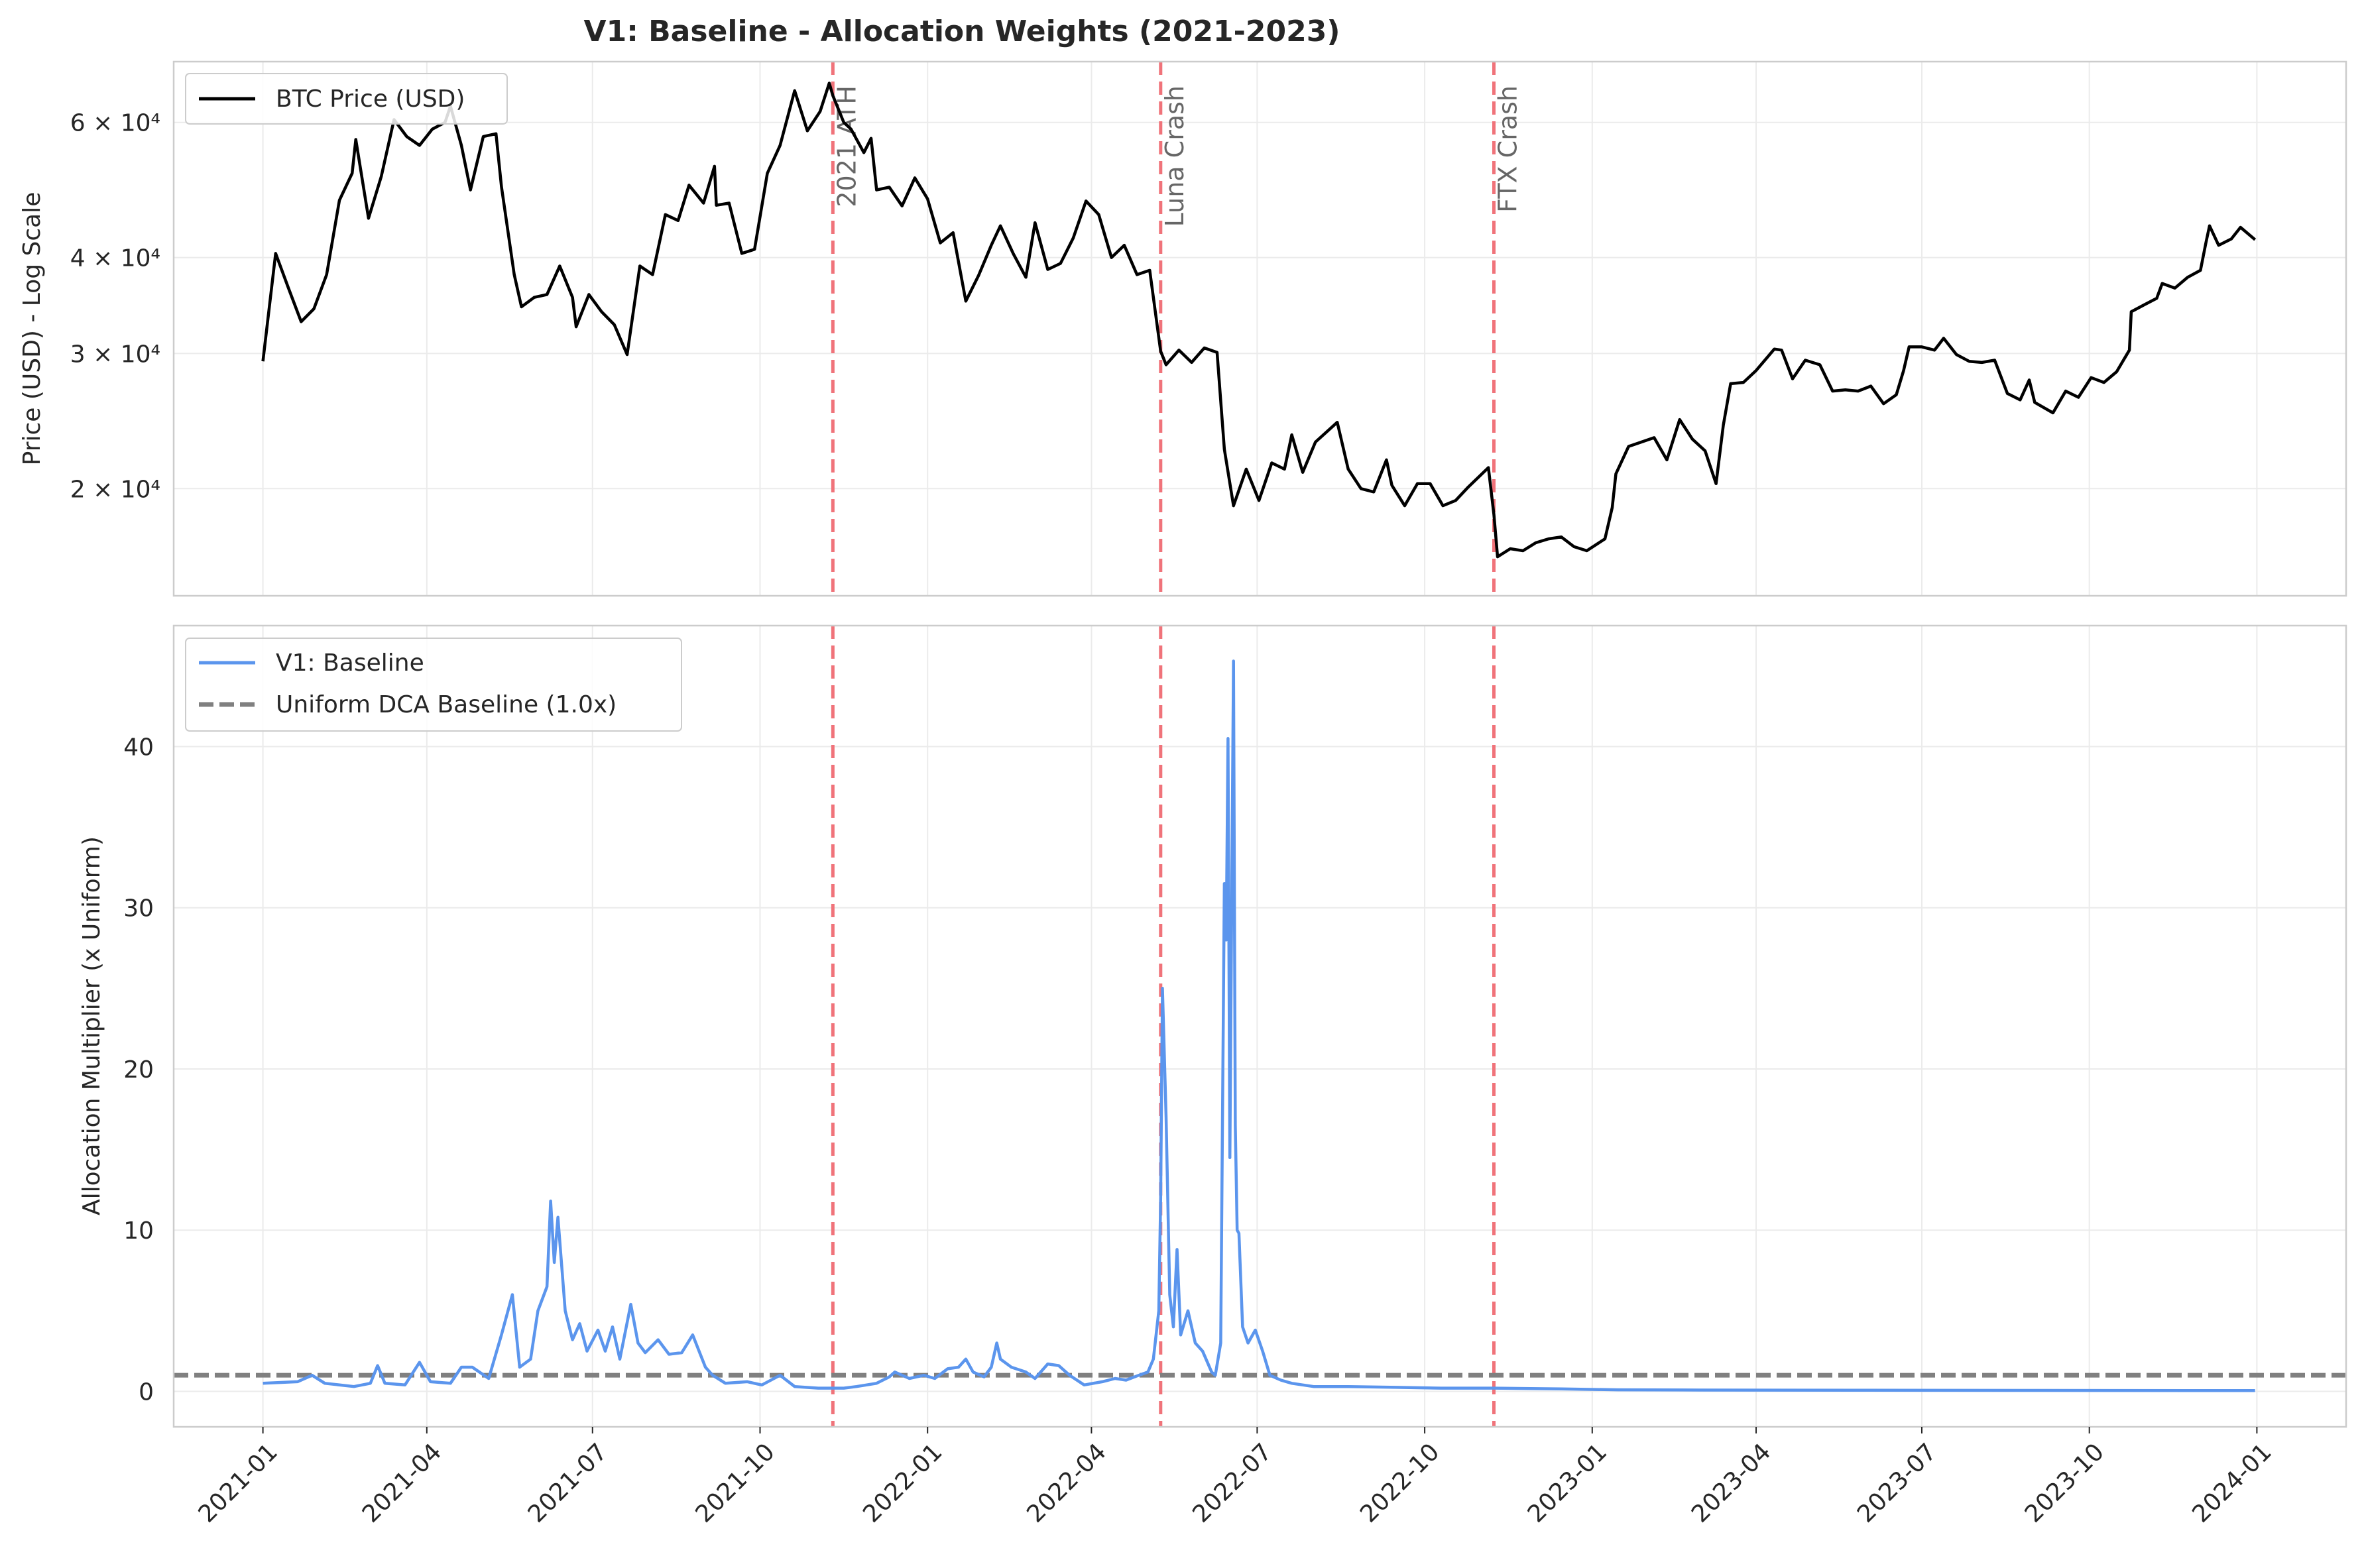  I want to click on allocation-legend-box, so click(434, 685).